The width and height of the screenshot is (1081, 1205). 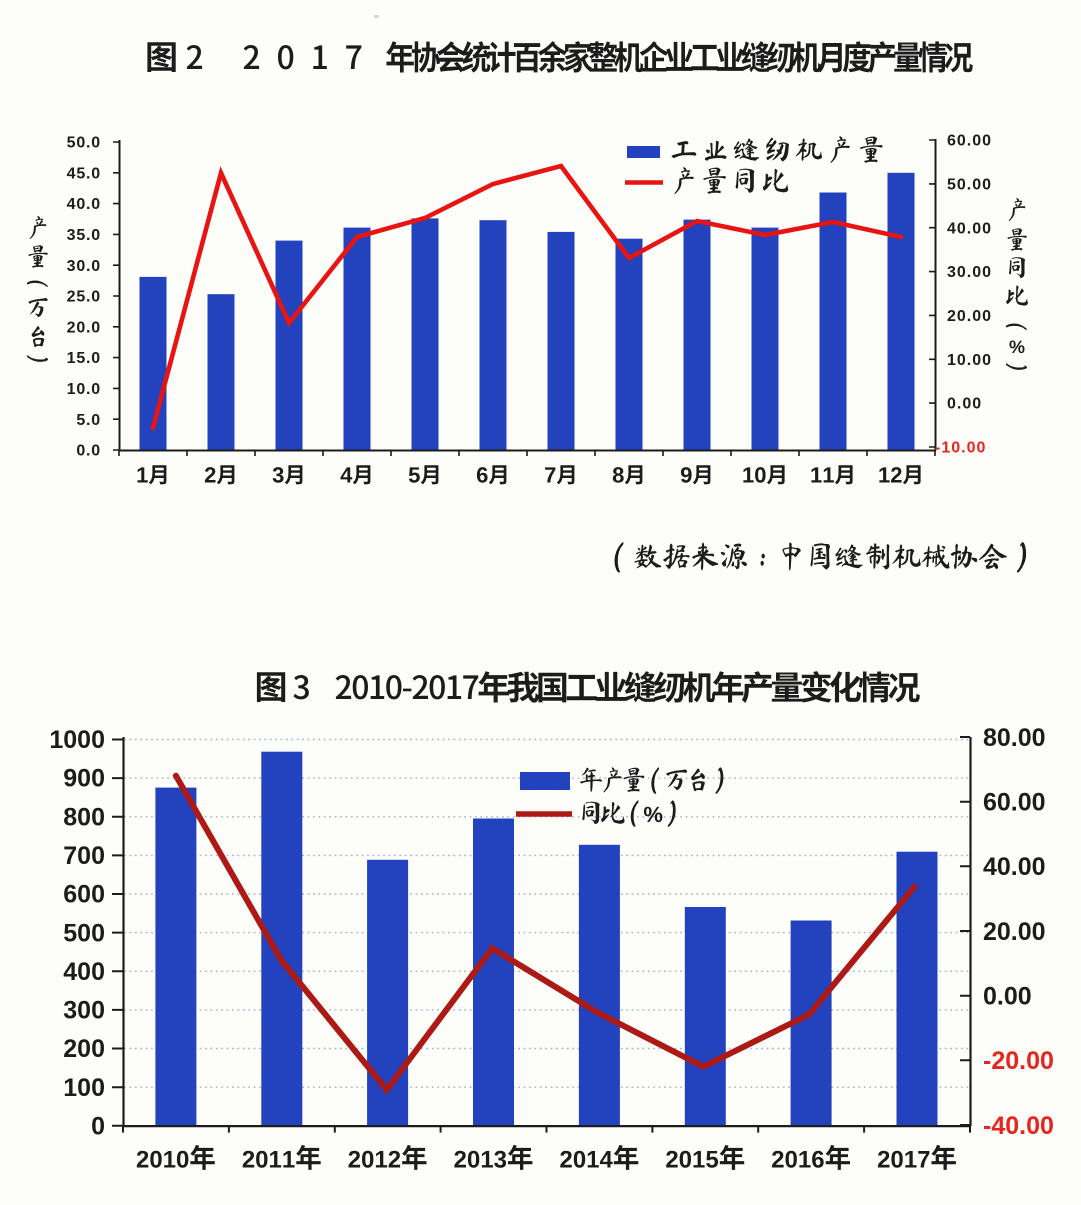 I want to click on svg-text: 30.0, so click(x=84, y=266).